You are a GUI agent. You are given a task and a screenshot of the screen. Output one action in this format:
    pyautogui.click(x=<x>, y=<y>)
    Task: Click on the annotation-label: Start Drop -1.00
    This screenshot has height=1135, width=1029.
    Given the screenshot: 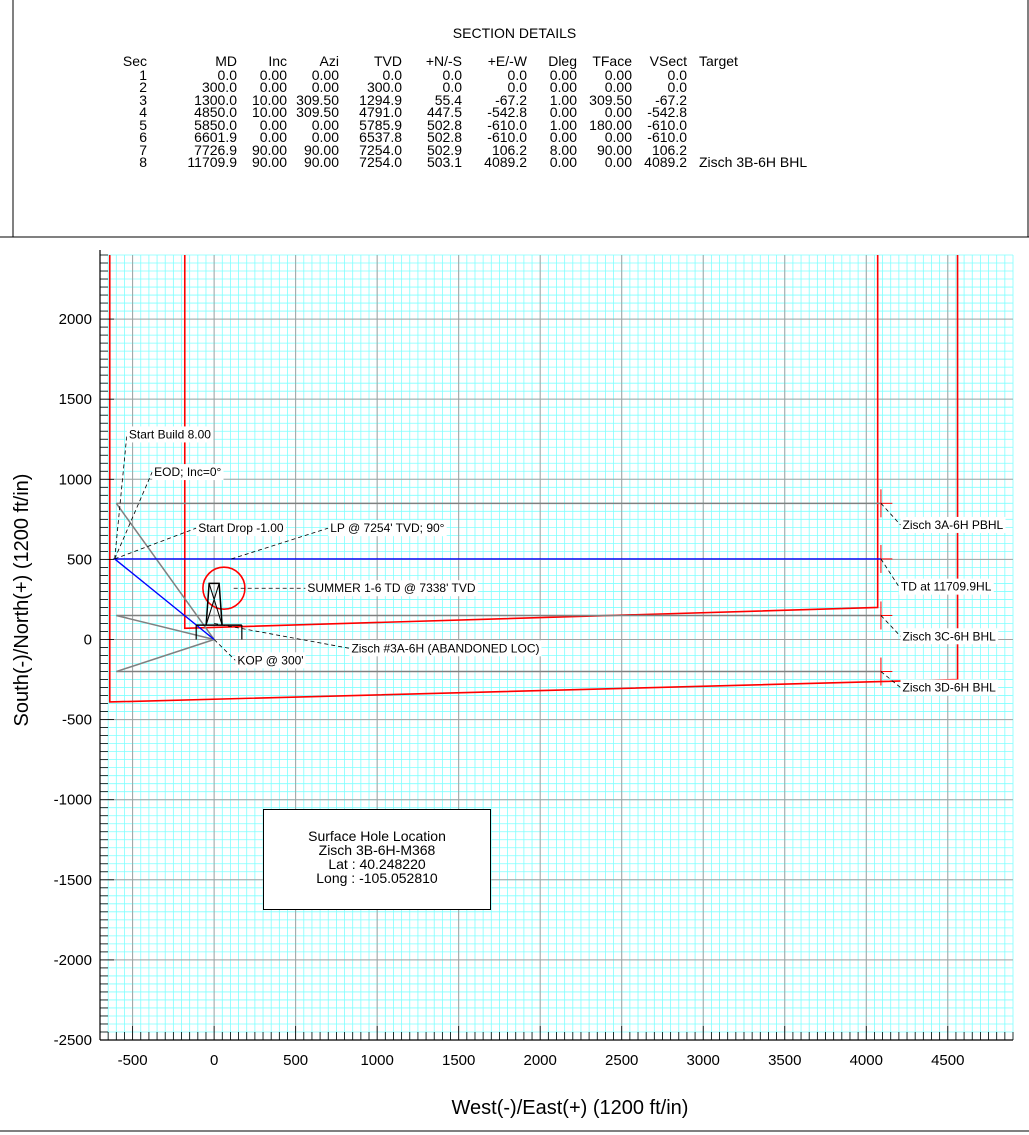 What is the action you would take?
    pyautogui.click(x=241, y=528)
    